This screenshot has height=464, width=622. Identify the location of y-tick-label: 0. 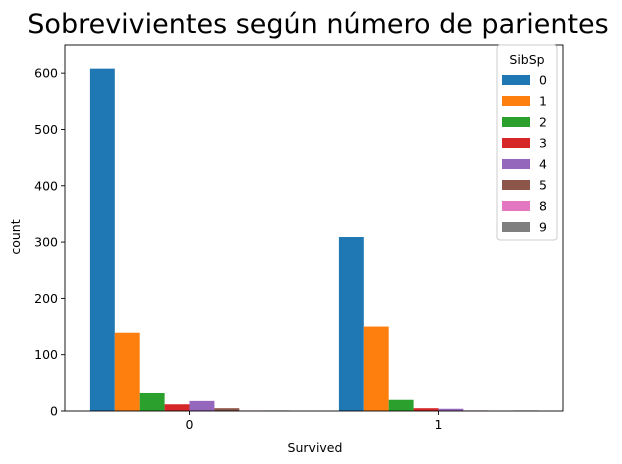
(54, 411).